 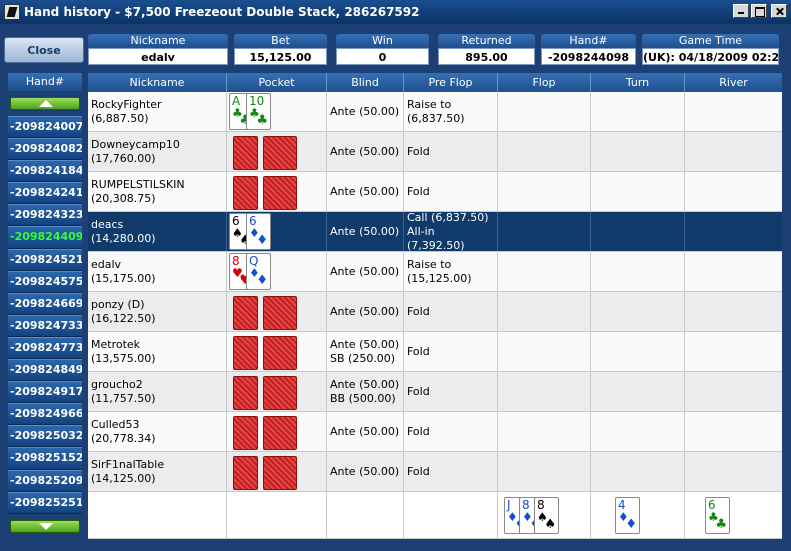 I want to click on hand-list-item: -2098252090, so click(x=45, y=480).